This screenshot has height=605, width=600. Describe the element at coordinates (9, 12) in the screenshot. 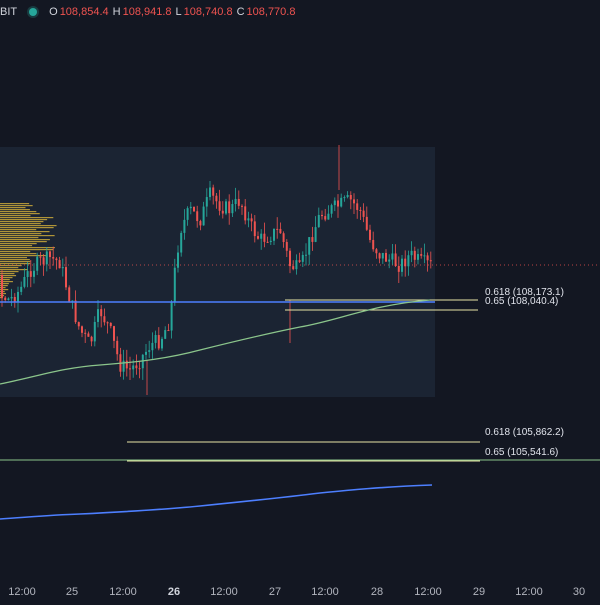

I see `symbol-label: BIT` at that location.